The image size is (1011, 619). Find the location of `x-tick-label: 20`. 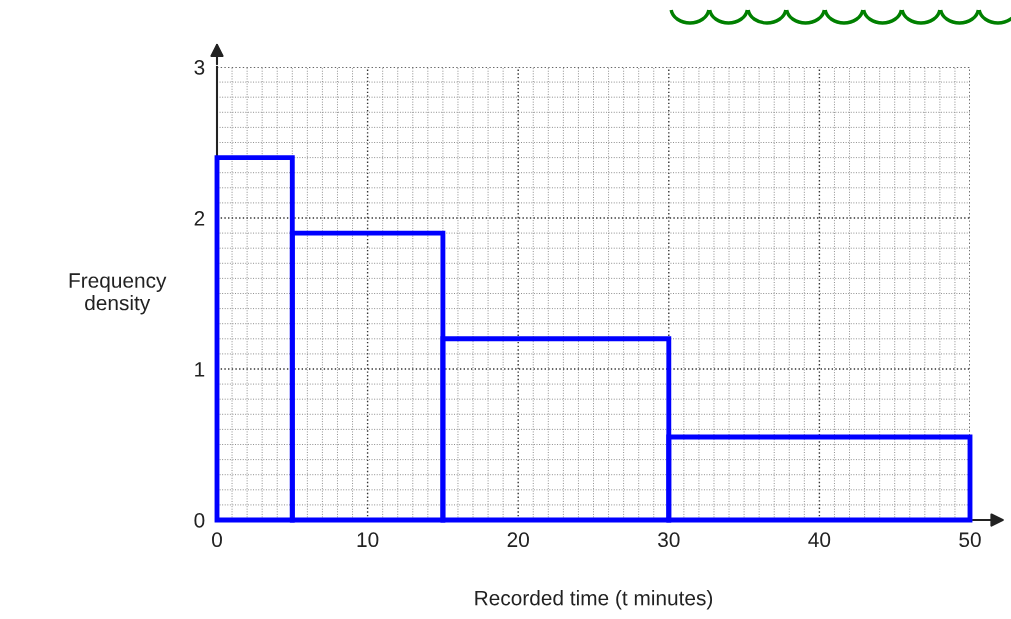

x-tick-label: 20 is located at coordinates (518, 540).